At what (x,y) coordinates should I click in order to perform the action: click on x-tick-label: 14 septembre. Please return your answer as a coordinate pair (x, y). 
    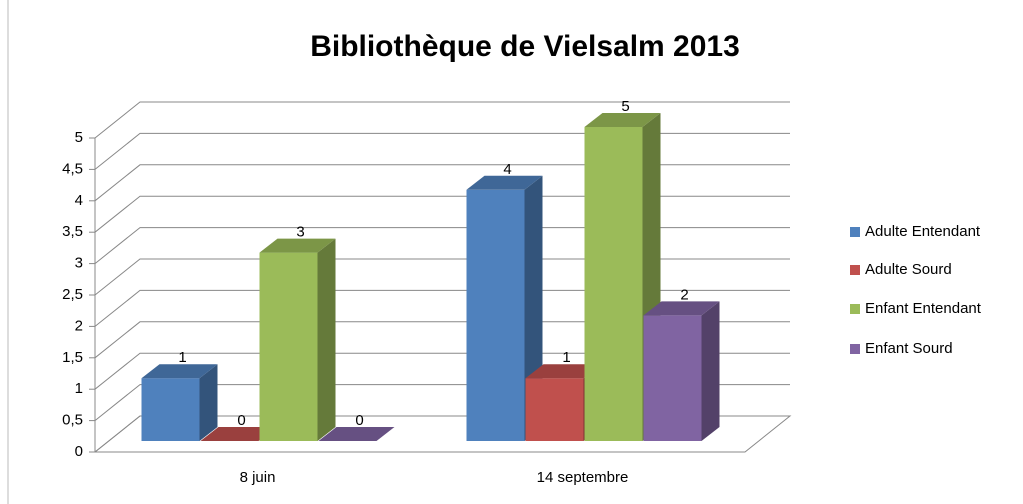
    Looking at the image, I should click on (583, 477).